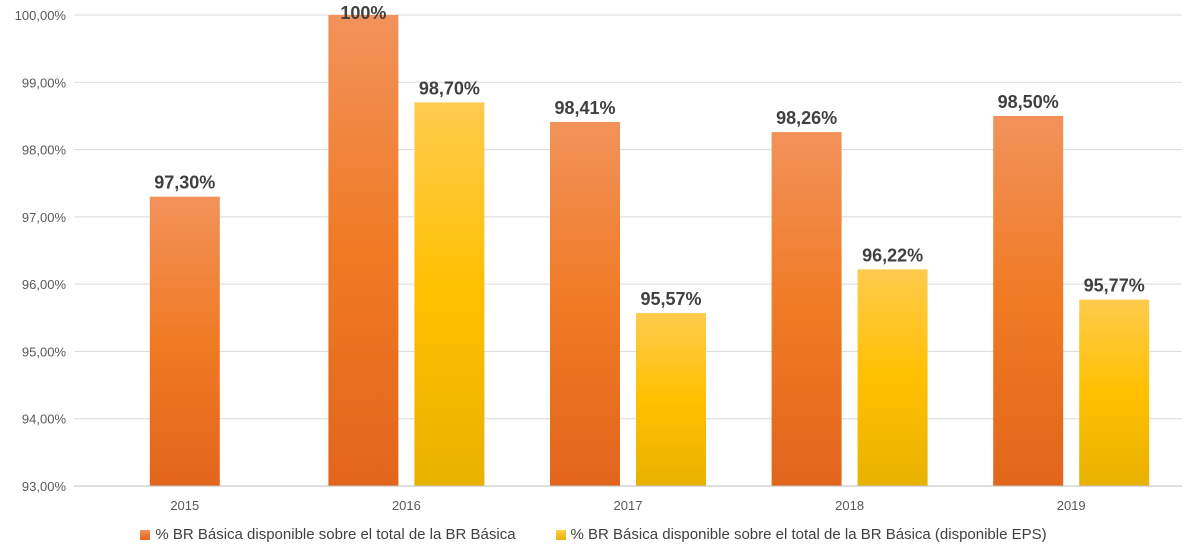  Describe the element at coordinates (44, 284) in the screenshot. I see `y-tick-label: 96,00%` at that location.